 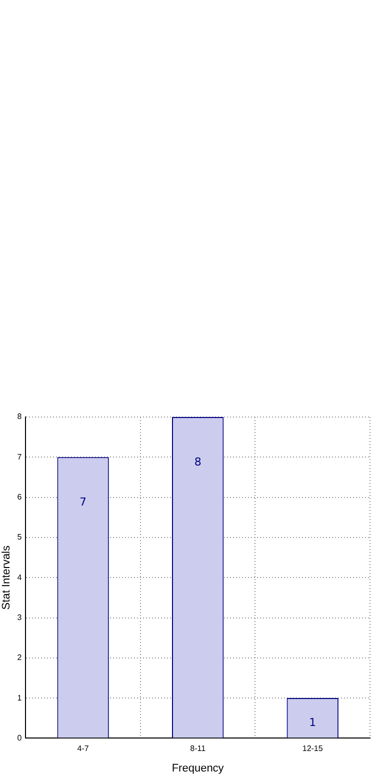 What do you see at coordinates (6, 577) in the screenshot?
I see `y-axis-title: Stat Intervals` at bounding box center [6, 577].